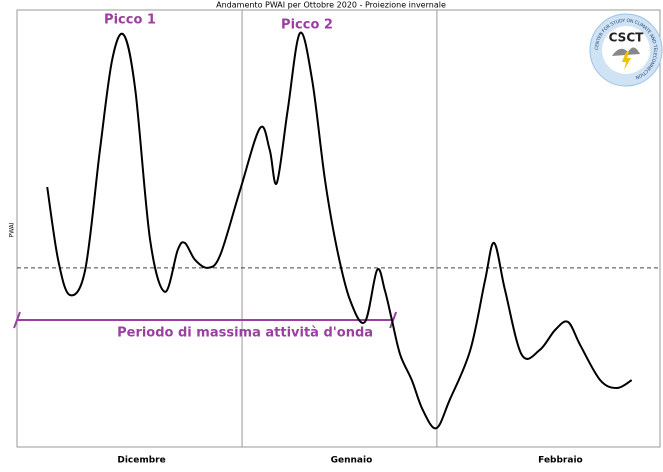  What do you see at coordinates (130, 20) in the screenshot?
I see `annotation: Picco 1` at bounding box center [130, 20].